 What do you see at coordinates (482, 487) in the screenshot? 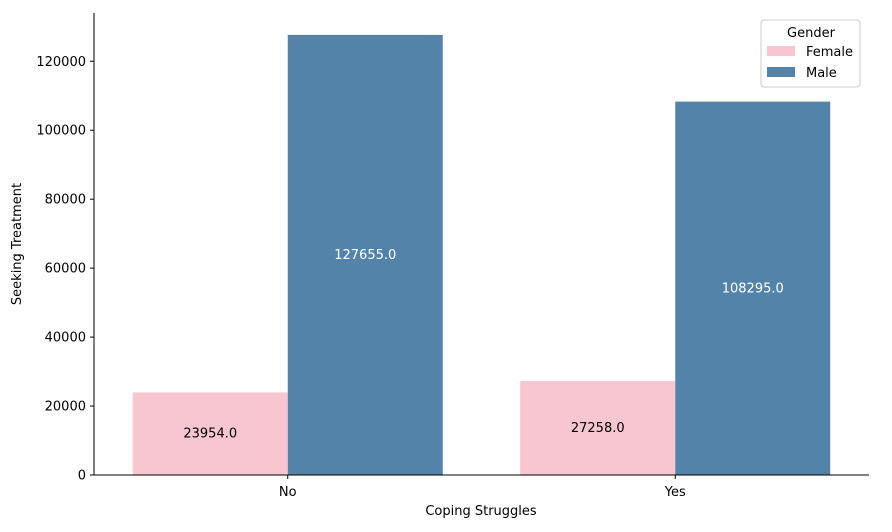
I see `x-ticks-layer: No Yes` at bounding box center [482, 487].